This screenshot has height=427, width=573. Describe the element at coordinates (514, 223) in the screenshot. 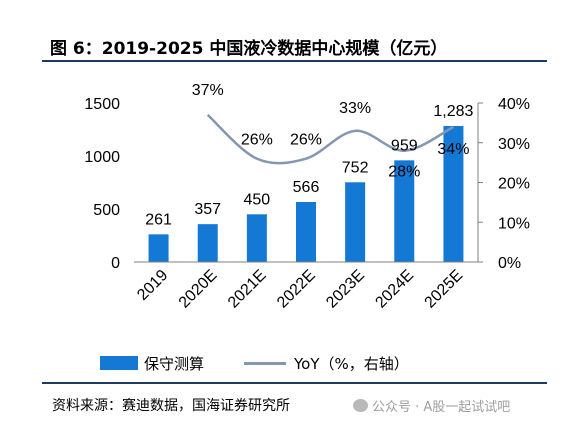

I see `right-axis-tick-label: 10%` at that location.